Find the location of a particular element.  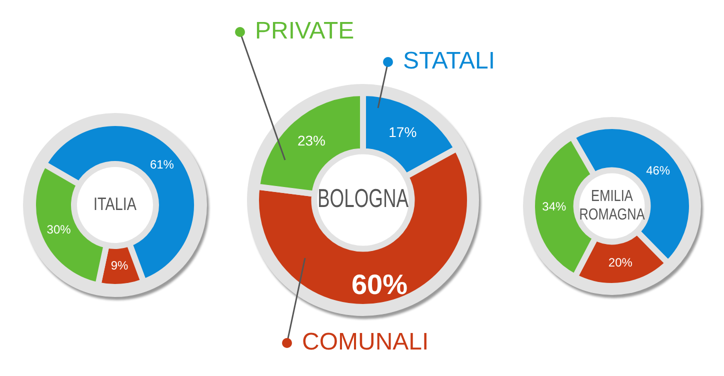

data-label: 61% is located at coordinates (162, 165).